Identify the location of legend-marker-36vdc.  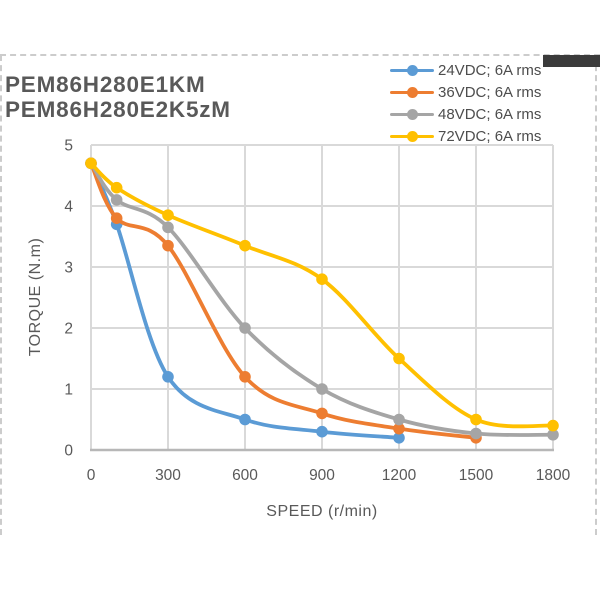
(412, 92).